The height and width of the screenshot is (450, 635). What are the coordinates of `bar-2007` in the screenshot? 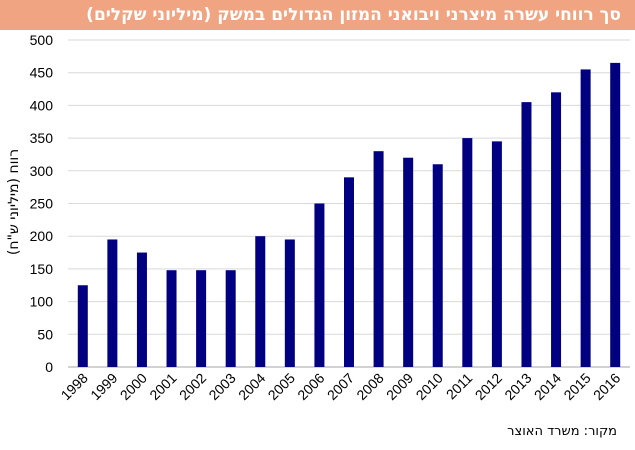 It's located at (349, 272).